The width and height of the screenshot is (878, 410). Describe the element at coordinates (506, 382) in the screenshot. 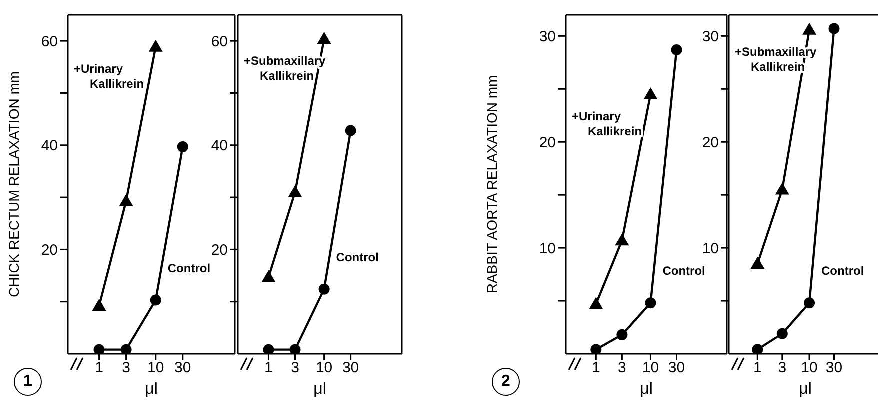

I see `text: 2` at that location.